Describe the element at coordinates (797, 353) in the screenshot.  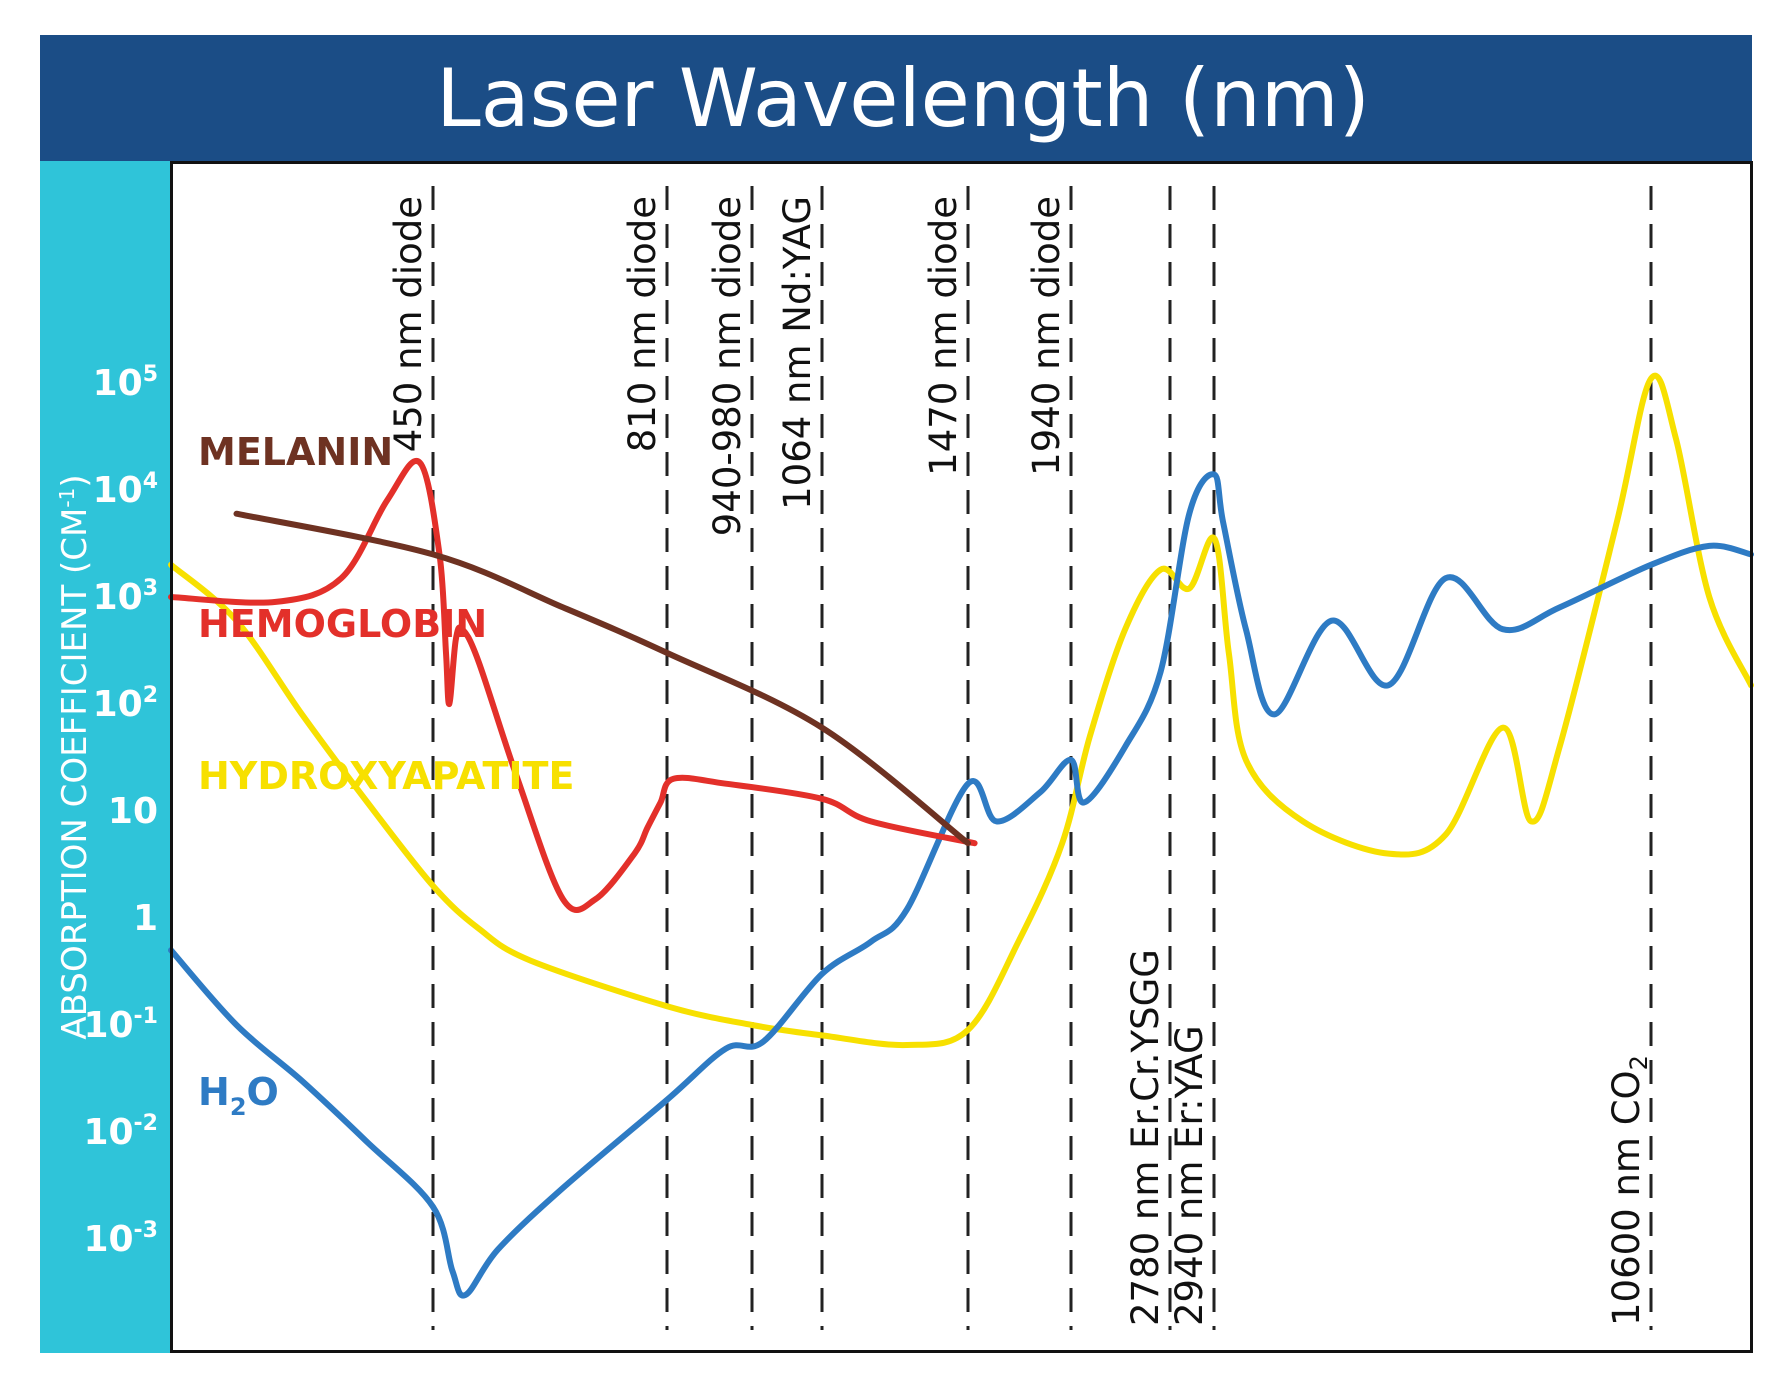
I see `reference-line-label: 1064 nm Nd:YAG` at that location.